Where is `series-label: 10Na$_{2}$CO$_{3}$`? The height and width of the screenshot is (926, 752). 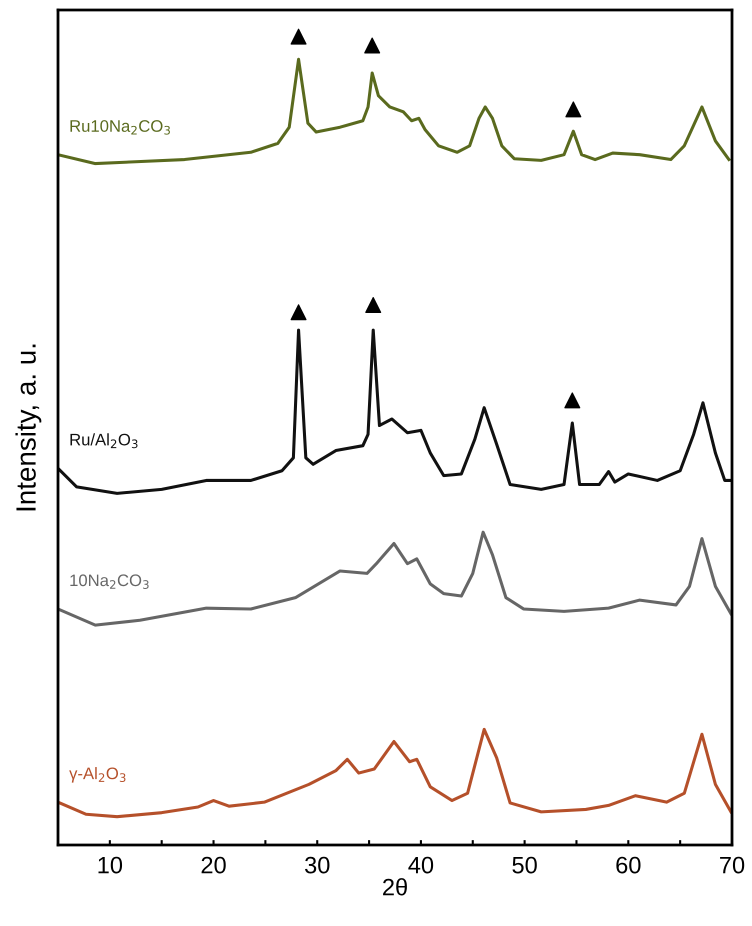
series-label: 10Na$_{2}$CO$_{3}$ is located at coordinates (109, 581).